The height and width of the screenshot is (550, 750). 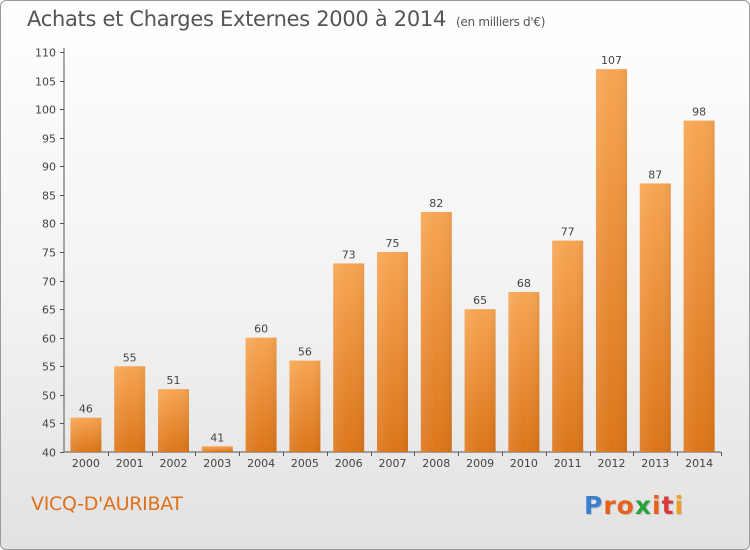 I want to click on y-tick-label: 85, so click(x=49, y=196).